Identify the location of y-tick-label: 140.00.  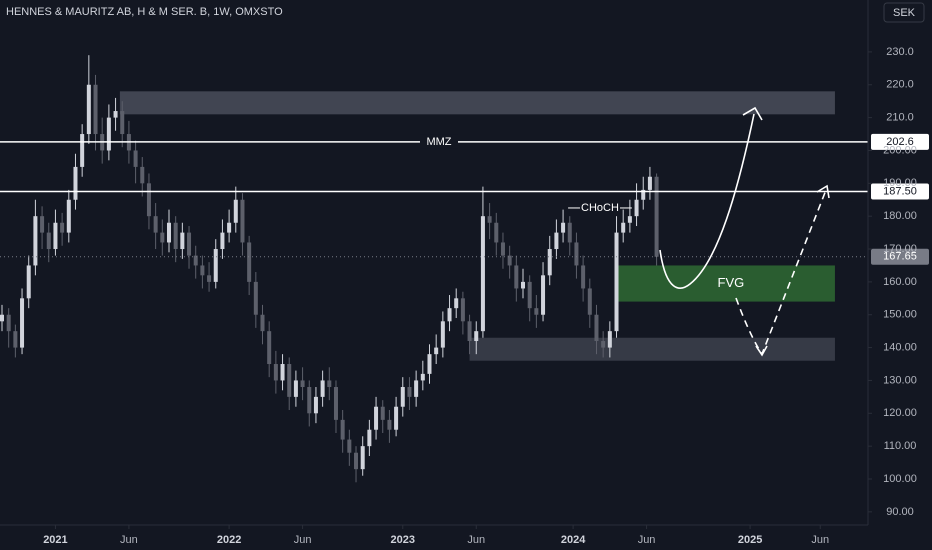
(900, 347).